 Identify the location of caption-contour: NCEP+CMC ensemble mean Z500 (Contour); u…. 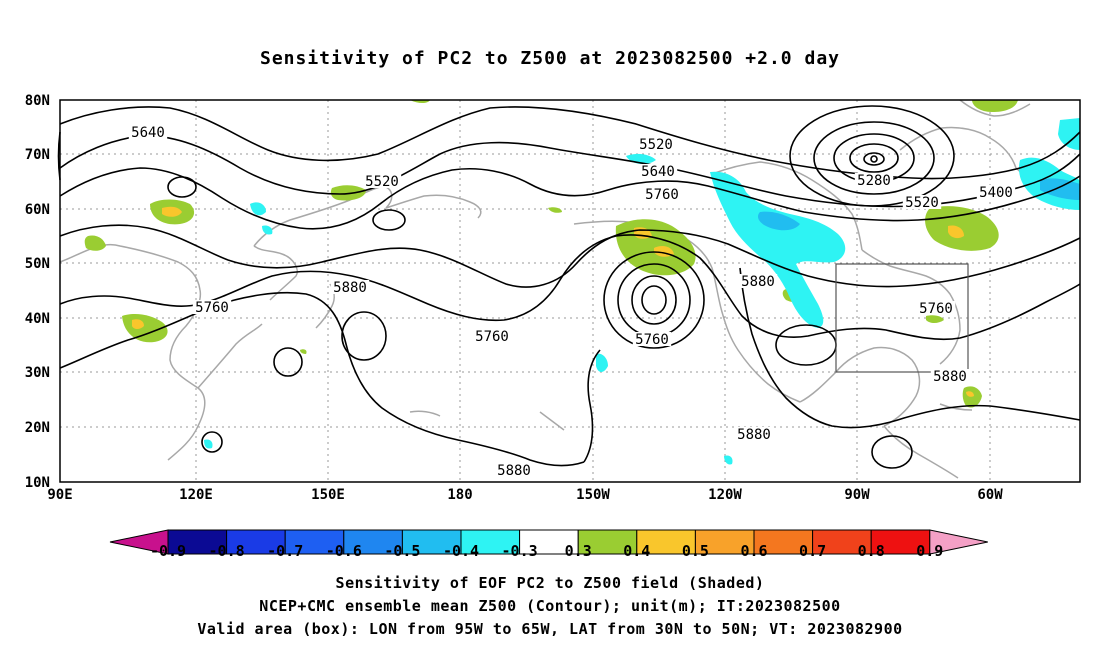
(550, 606).